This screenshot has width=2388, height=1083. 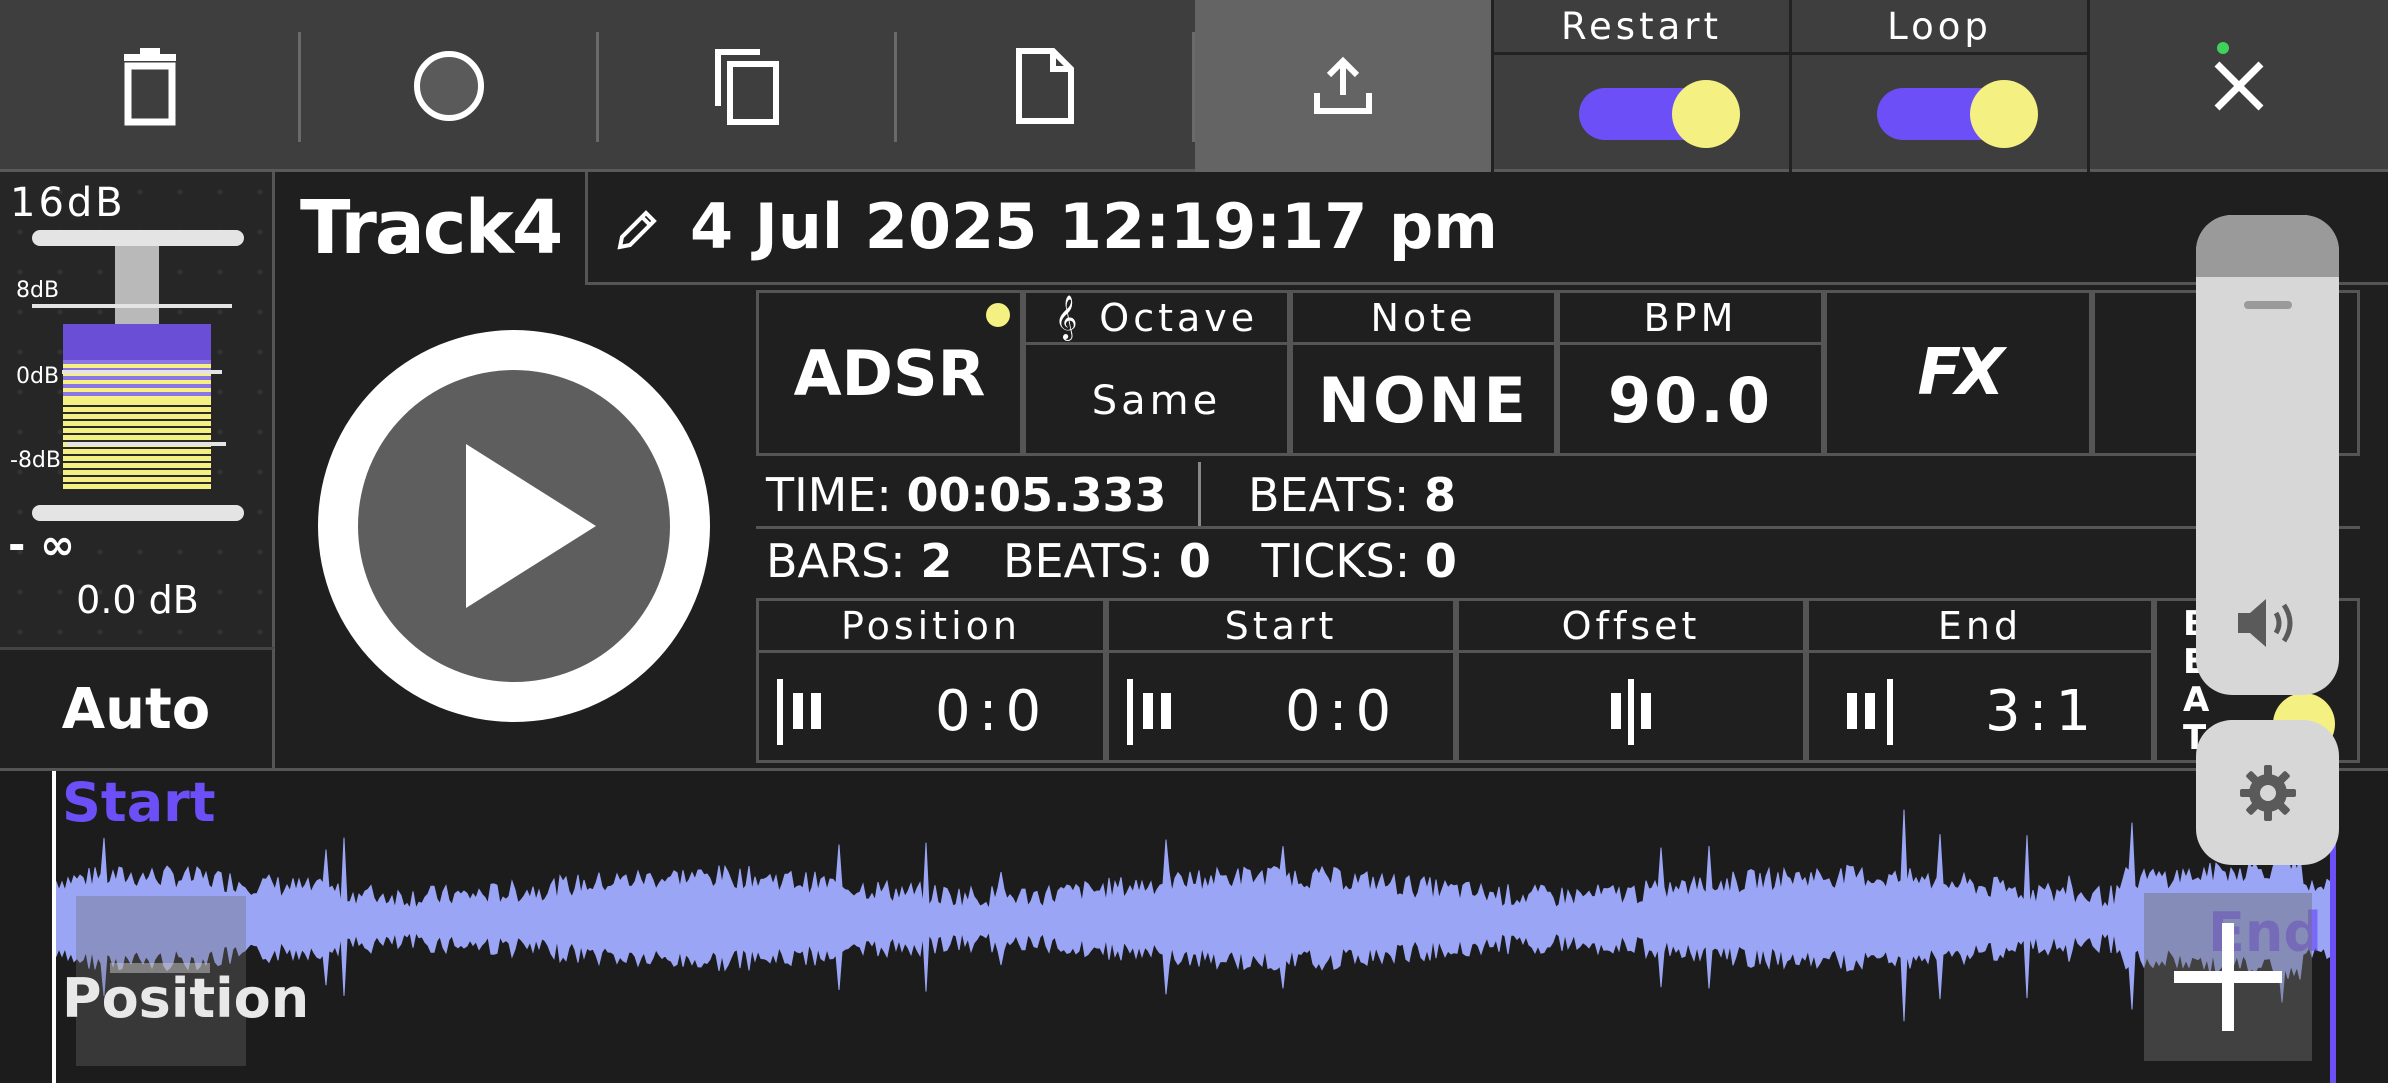 I want to click on pencil-icon, so click(x=637, y=230).